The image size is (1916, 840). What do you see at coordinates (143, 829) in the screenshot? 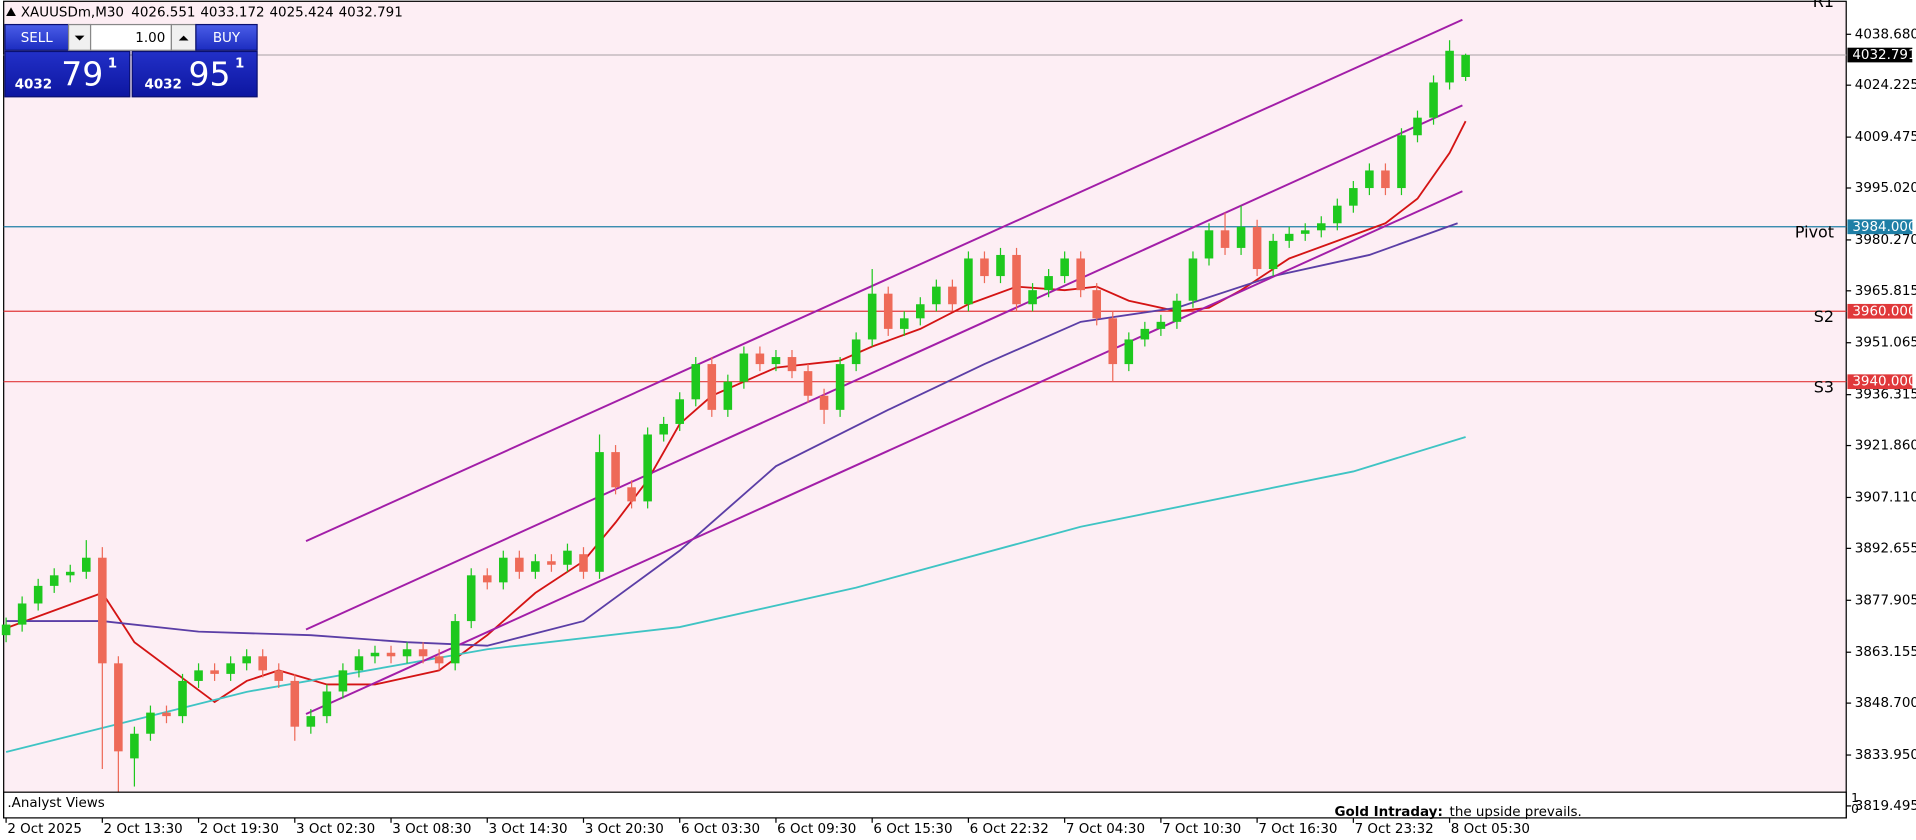
I see `x-tick-label: 2 Oct 13:30` at bounding box center [143, 829].